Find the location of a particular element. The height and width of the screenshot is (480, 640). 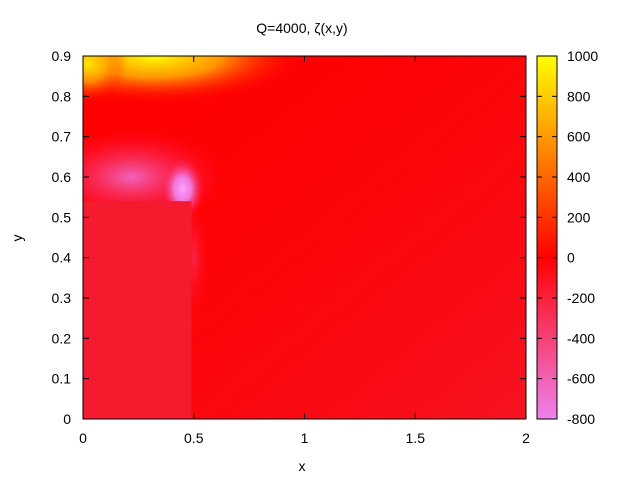

x-tick-label: 0 is located at coordinates (83, 438).